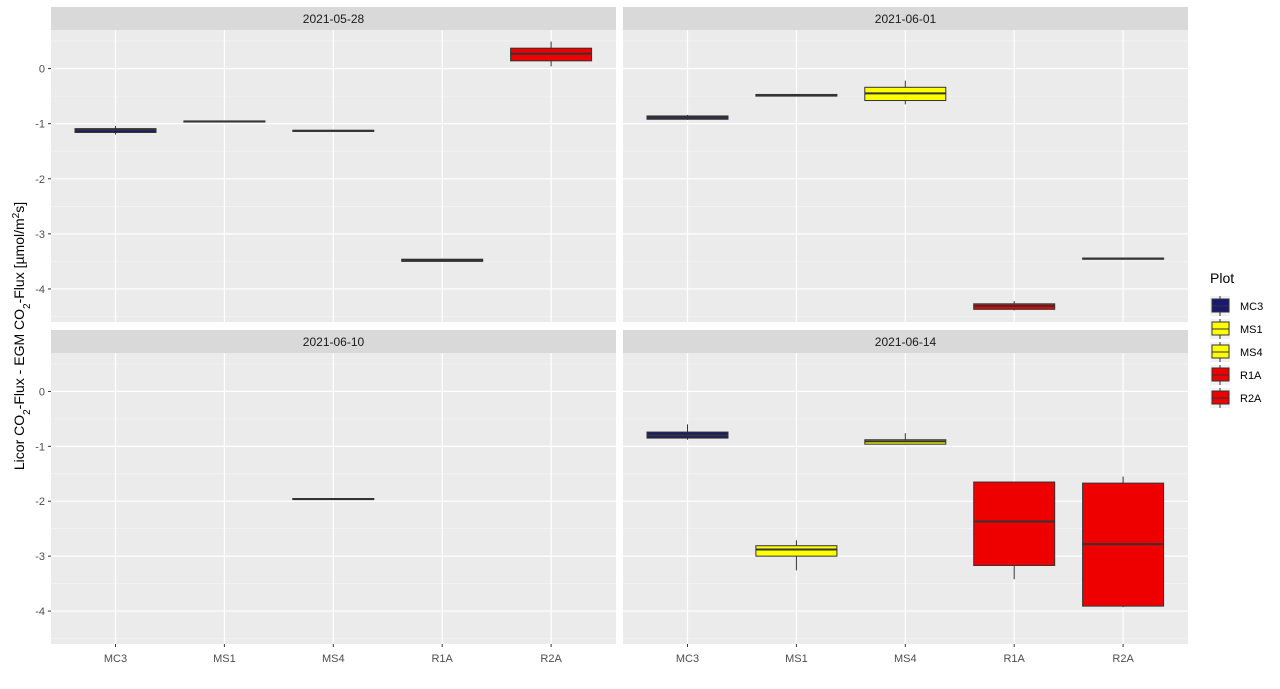 The height and width of the screenshot is (689, 1280). I want to click on legend: Plot MC3 MS1 MS4 R1A R2A, so click(1236, 339).